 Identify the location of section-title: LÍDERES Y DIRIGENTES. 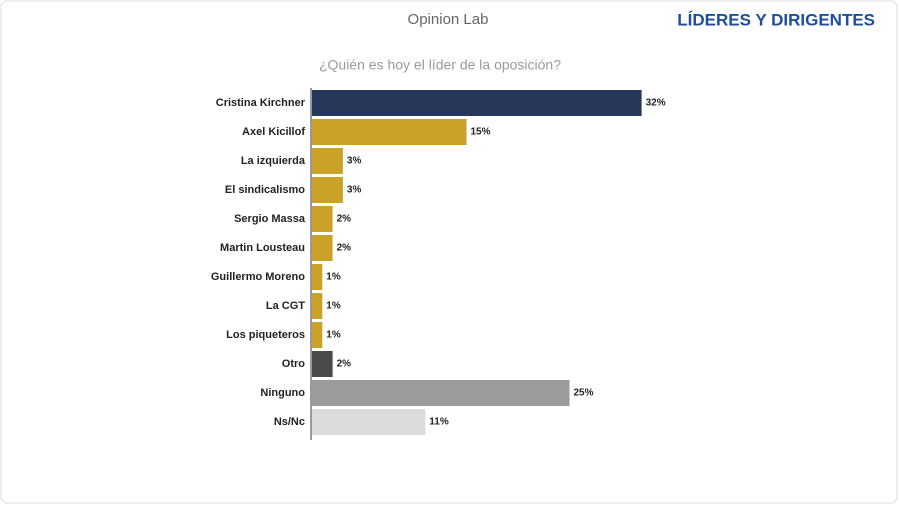
(776, 19).